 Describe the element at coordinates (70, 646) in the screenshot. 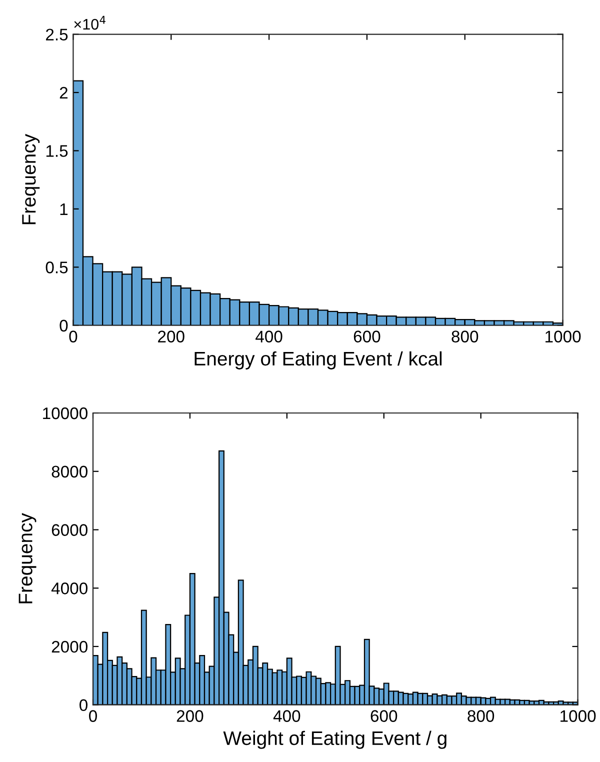

I see `y-tick-label: 2000` at that location.